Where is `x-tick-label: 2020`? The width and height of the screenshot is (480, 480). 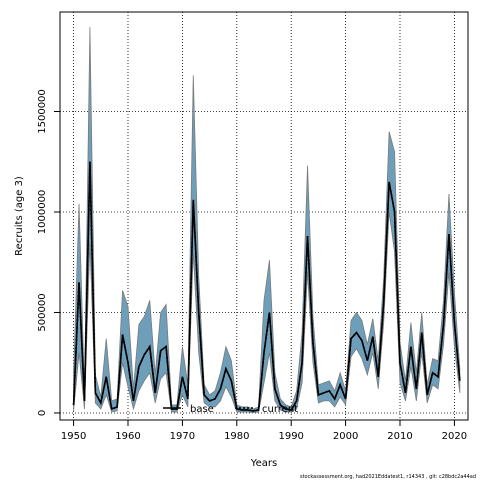 x-tick-label: 2020 is located at coordinates (454, 436).